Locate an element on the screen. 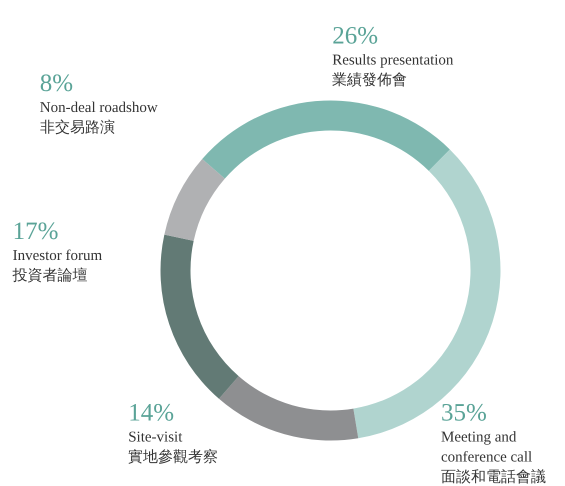 This screenshot has width=565, height=486. data-label: 8% is located at coordinates (57, 83).